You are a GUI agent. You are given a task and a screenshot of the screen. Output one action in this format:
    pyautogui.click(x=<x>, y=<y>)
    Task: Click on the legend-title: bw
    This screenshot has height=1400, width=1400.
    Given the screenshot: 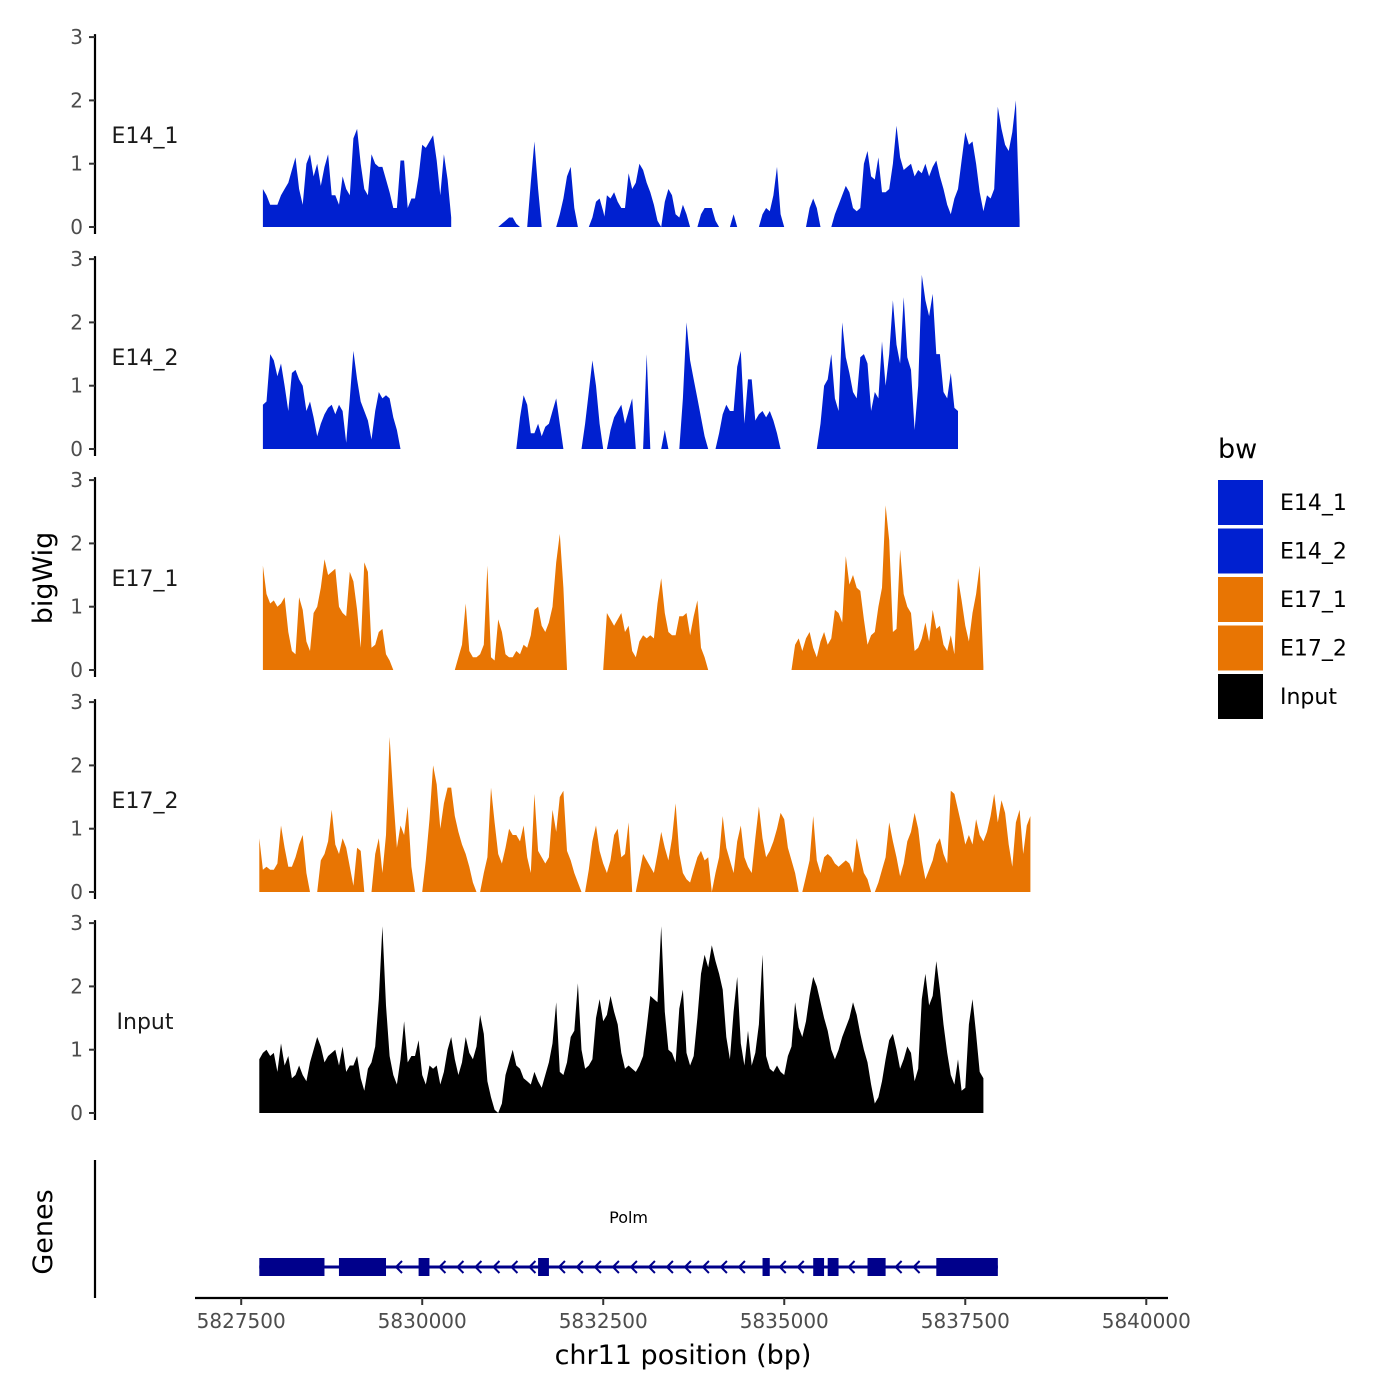 What is the action you would take?
    pyautogui.click(x=1237, y=449)
    